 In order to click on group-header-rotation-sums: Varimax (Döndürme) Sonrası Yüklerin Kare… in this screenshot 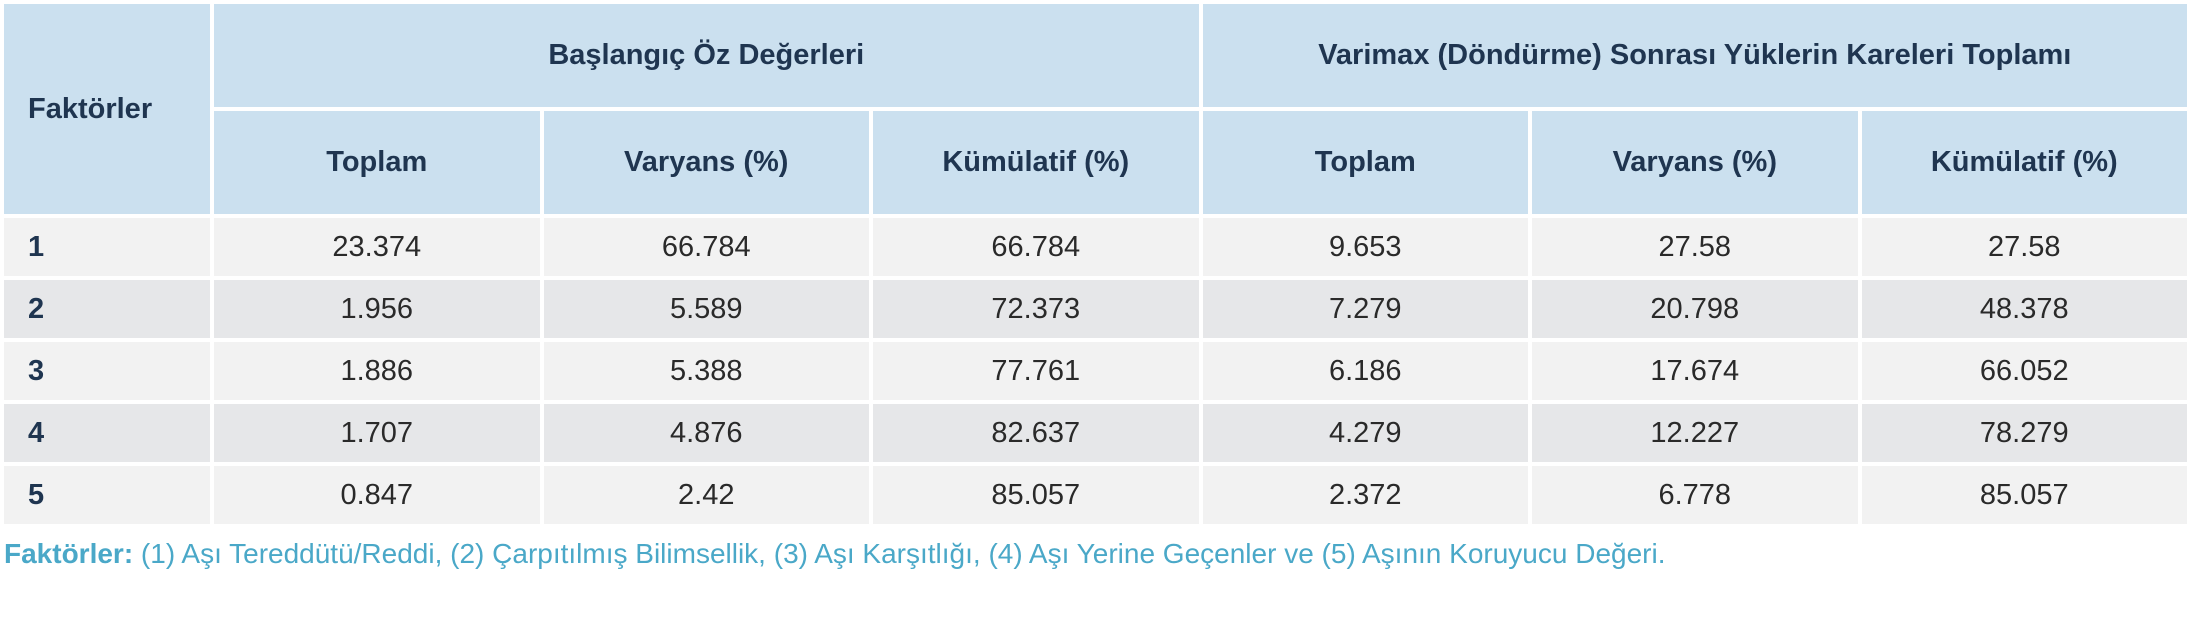, I will do `click(1692, 55)`.